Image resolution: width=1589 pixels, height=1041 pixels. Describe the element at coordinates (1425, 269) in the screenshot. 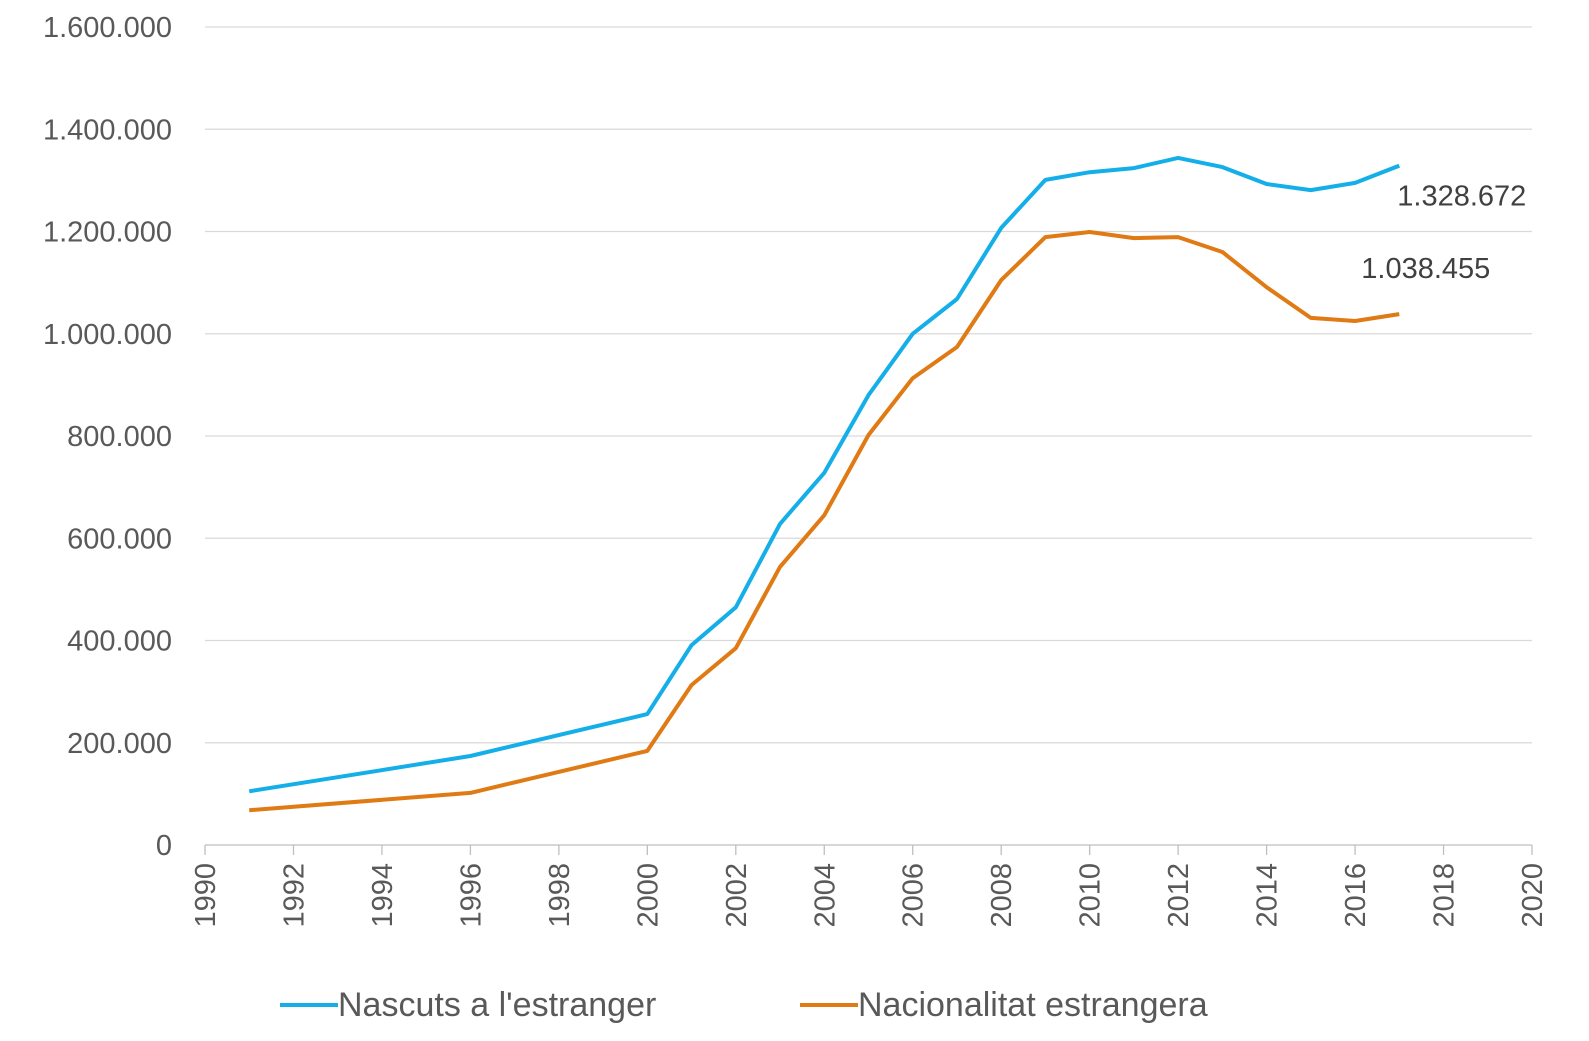

I see `data-label: 1.038.455` at that location.